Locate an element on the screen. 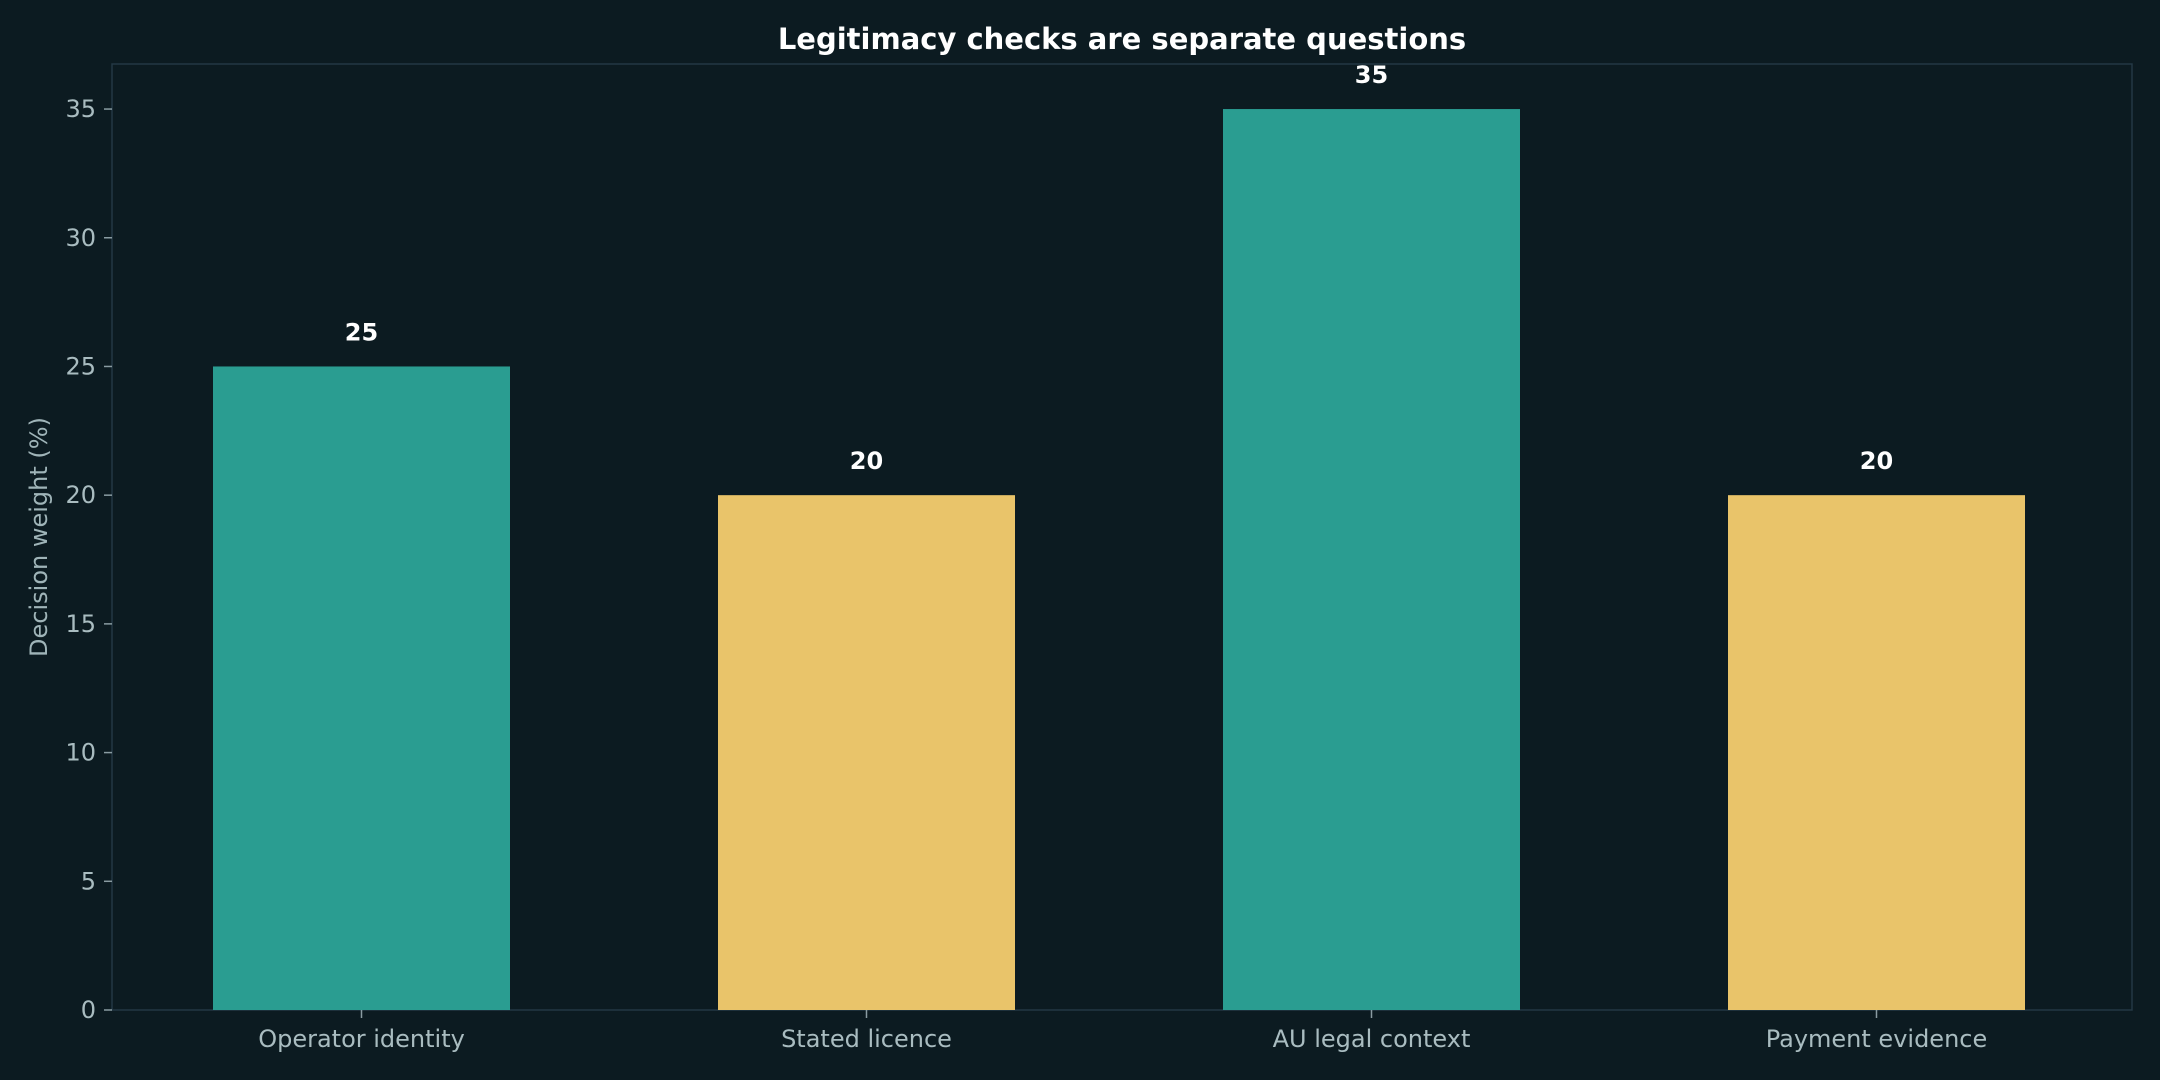  data-label: 25 is located at coordinates (361, 332).